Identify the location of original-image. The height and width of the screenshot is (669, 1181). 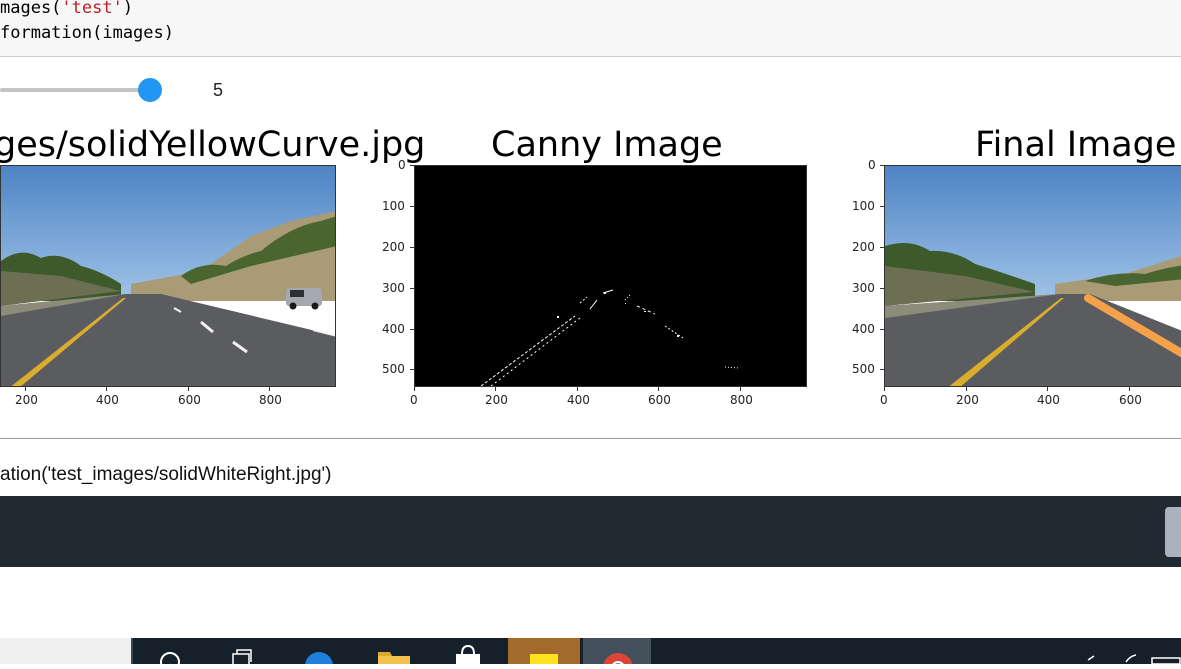
(168, 276).